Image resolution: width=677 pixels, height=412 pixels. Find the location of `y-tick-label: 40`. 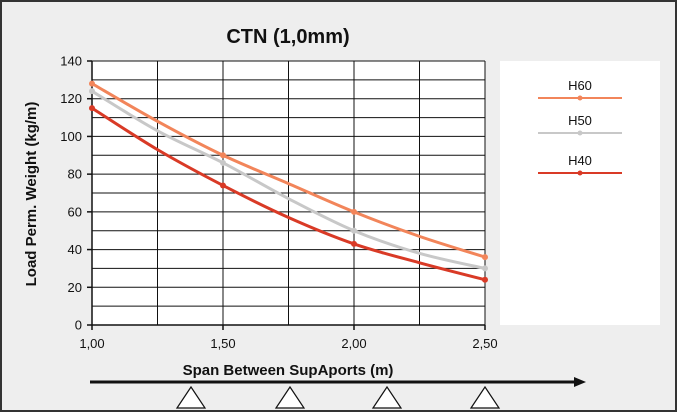

y-tick-label: 40 is located at coordinates (75, 249).